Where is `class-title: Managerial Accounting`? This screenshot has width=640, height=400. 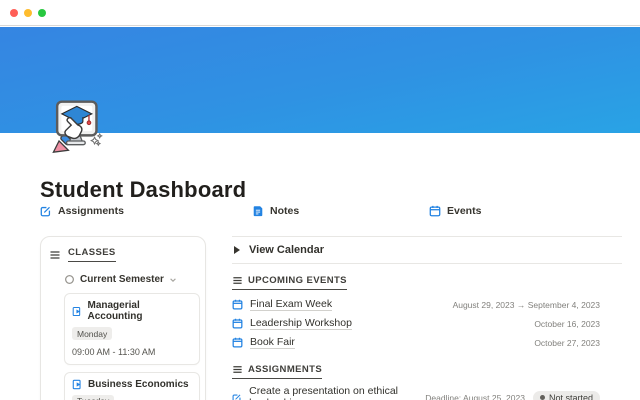
class-title: Managerial Accounting is located at coordinates (115, 311).